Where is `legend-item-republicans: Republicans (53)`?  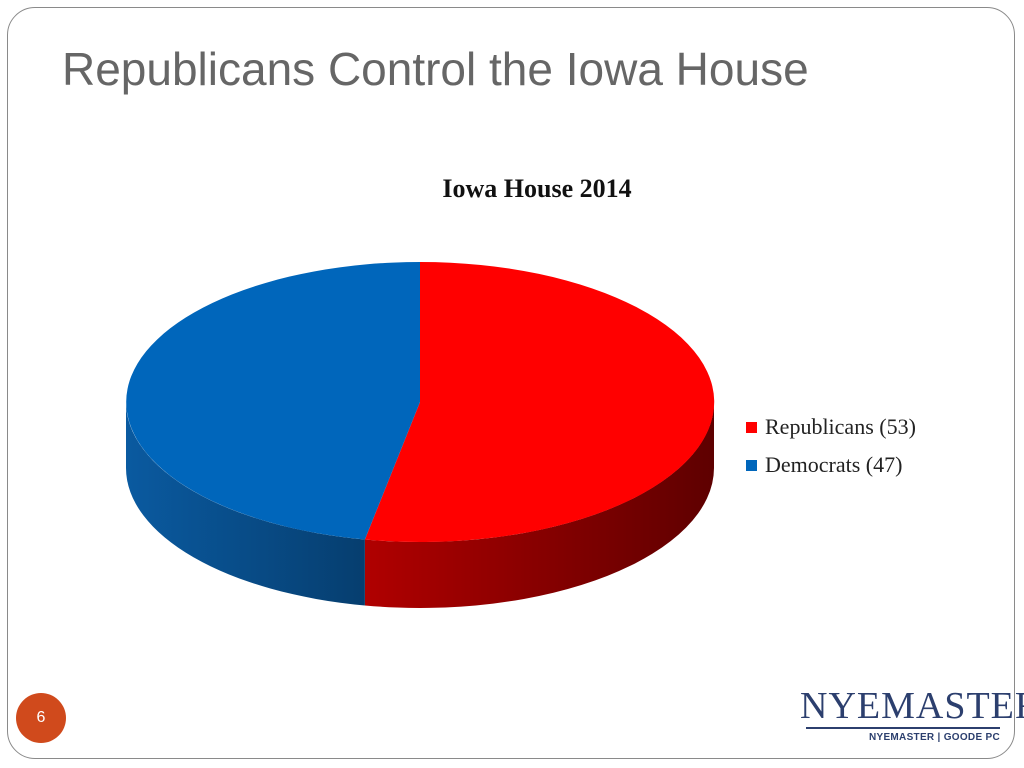 legend-item-republicans: Republicans (53) is located at coordinates (831, 427).